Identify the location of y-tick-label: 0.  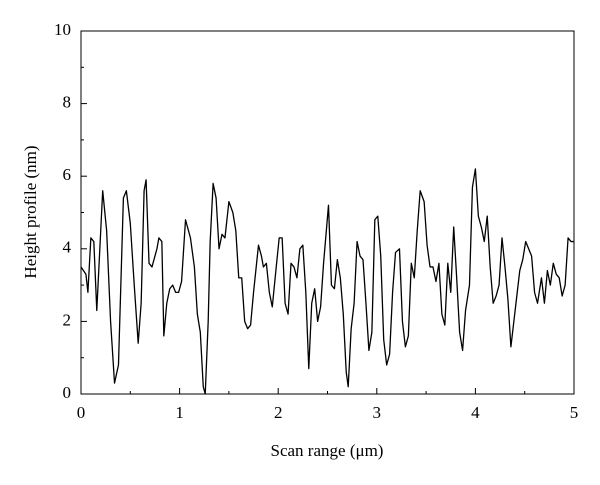
(67, 392).